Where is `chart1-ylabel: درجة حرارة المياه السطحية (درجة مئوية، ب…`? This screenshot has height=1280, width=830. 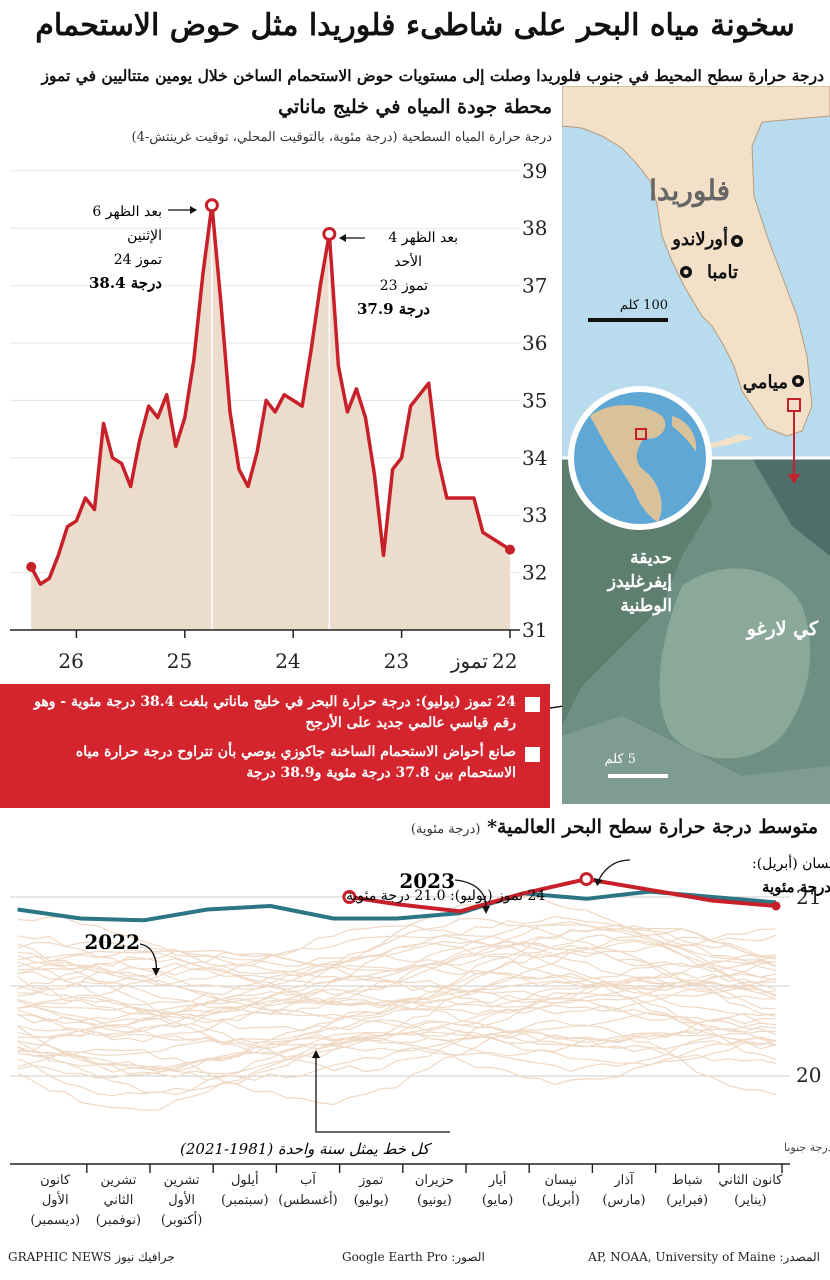
chart1-ylabel: درجة حرارة المياه السطحية (درجة مئوية، ب… is located at coordinates (342, 137).